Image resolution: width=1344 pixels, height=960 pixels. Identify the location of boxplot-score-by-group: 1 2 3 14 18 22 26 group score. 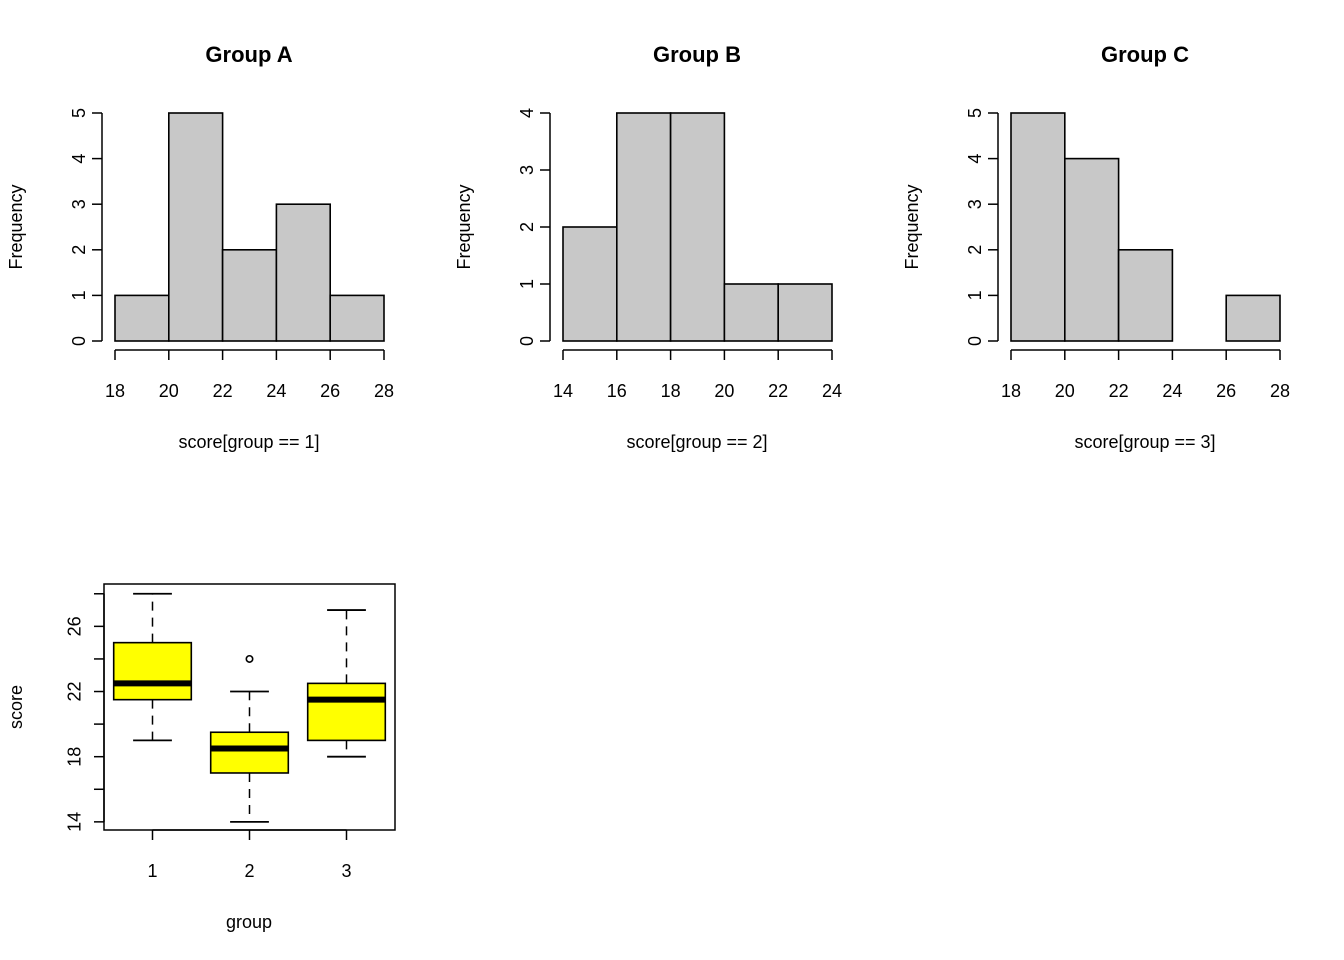
(201, 757).